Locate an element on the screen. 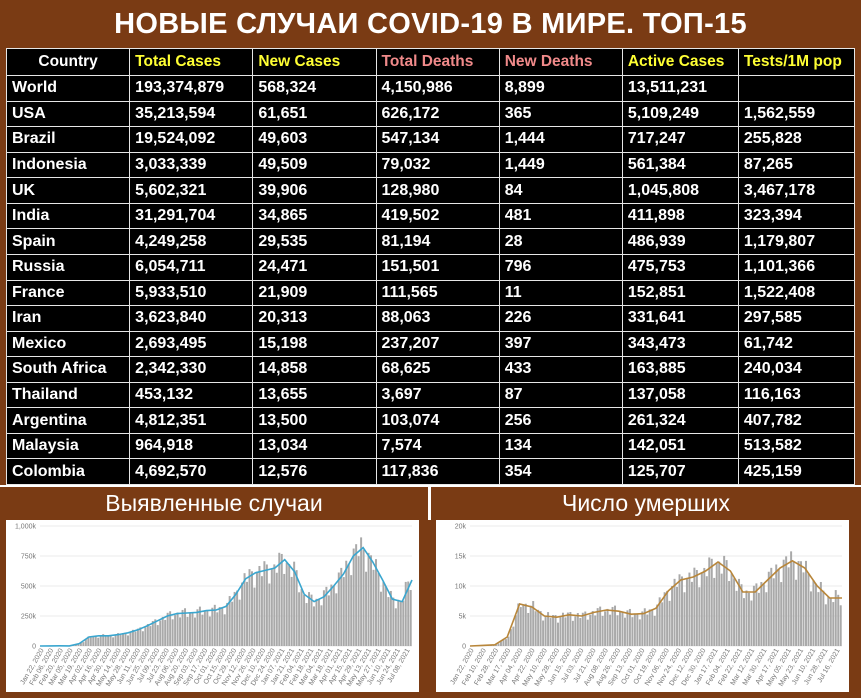 The height and width of the screenshot is (698, 861). country-cell: Mexico is located at coordinates (68, 344).